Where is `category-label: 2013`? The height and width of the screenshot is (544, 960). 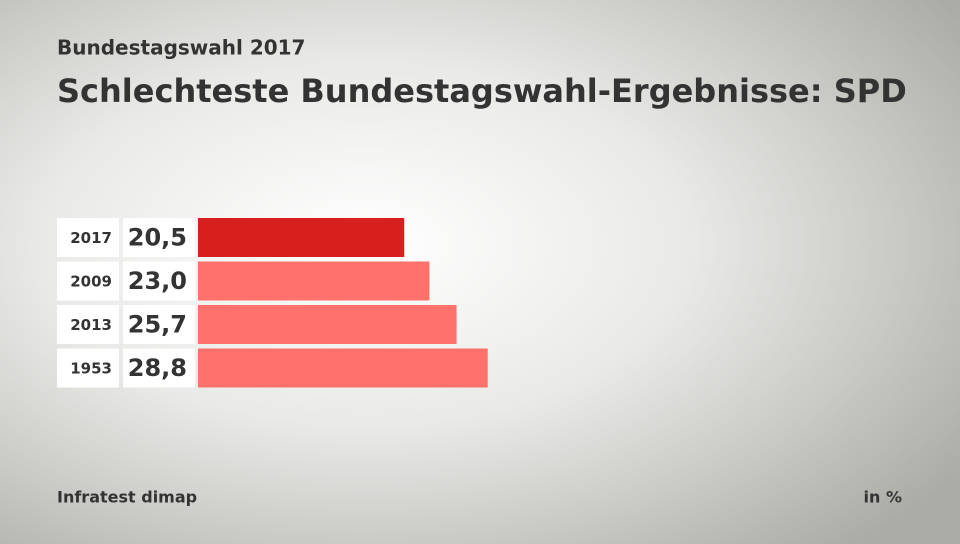
category-label: 2013 is located at coordinates (91, 325).